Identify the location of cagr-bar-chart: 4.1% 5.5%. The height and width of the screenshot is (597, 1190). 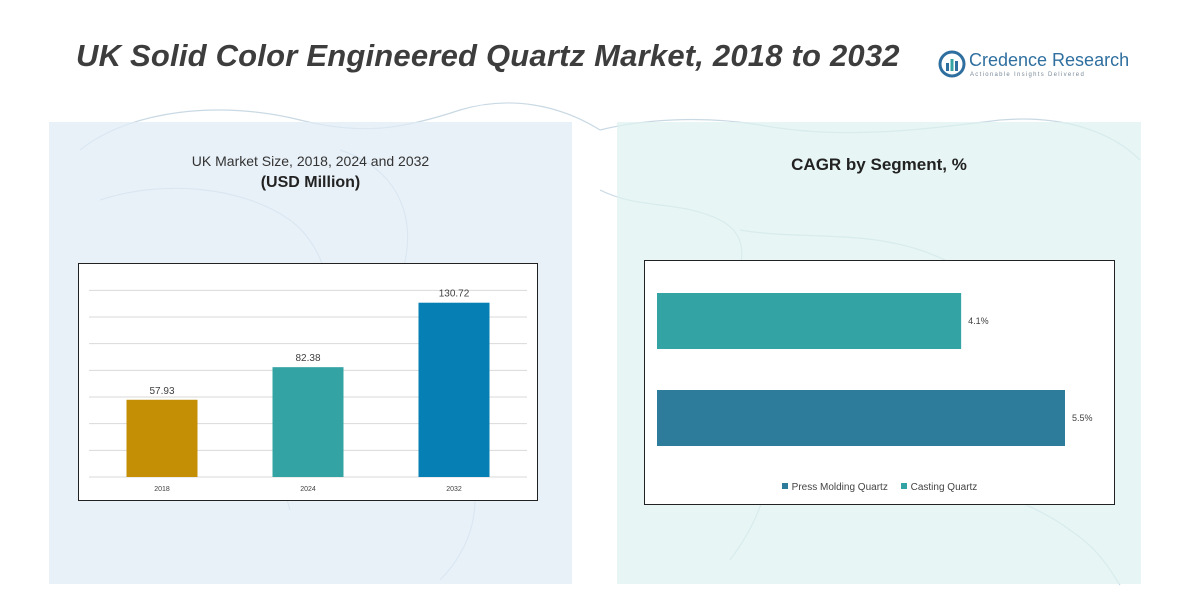
(875, 369).